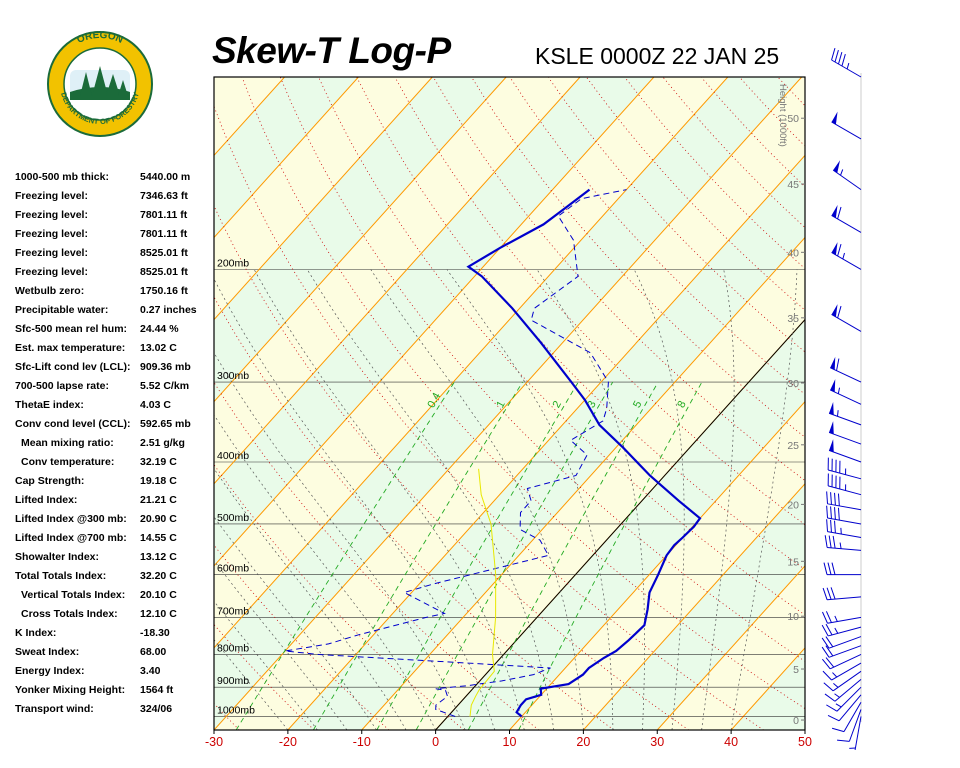  What do you see at coordinates (100, 83) in the screenshot?
I see `oregon-forestry-logo: OREGON DEPARTMENT OF FORESTRY` at bounding box center [100, 83].